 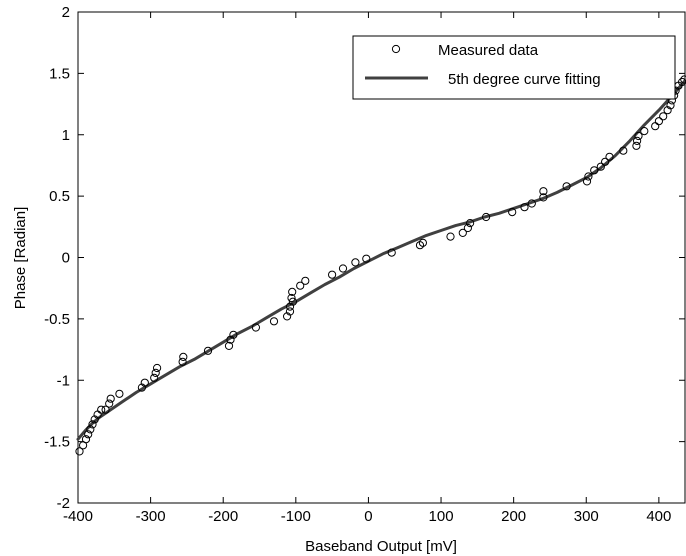 I want to click on legend: Measured data 5th degree curve fitting, so click(x=514, y=67).